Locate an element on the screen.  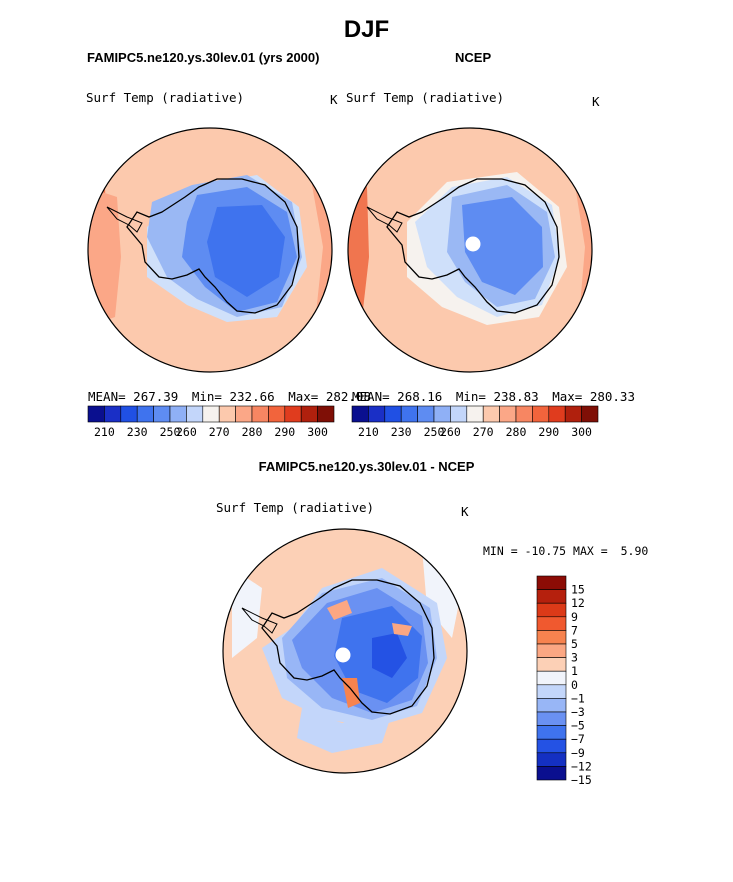
polar-map-difference is located at coordinates (345, 651).